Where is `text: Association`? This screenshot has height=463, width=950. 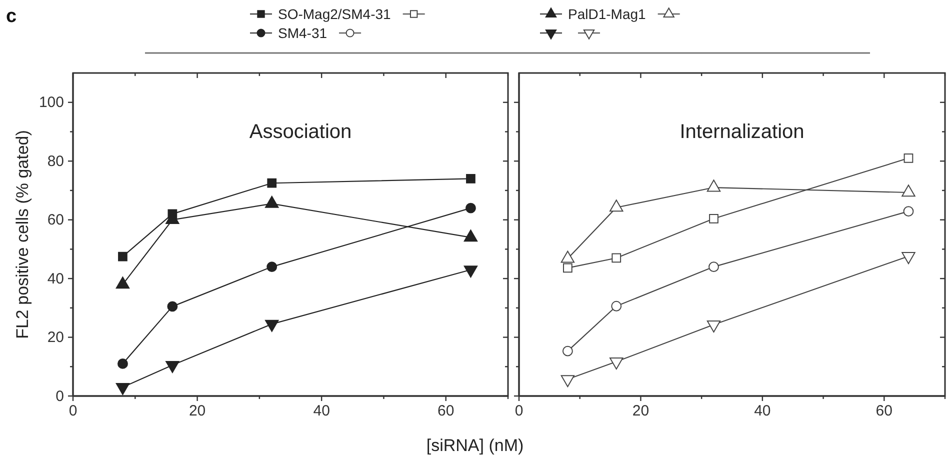
text: Association is located at coordinates (300, 132).